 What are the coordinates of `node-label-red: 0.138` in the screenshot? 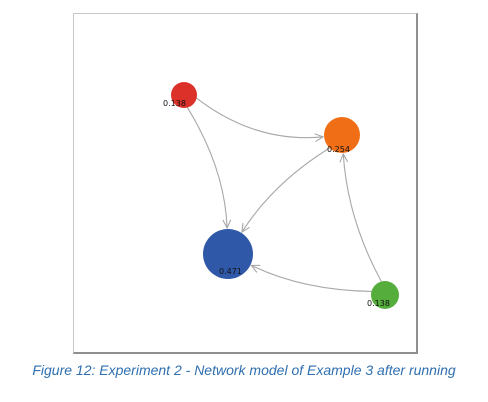 It's located at (174, 103).